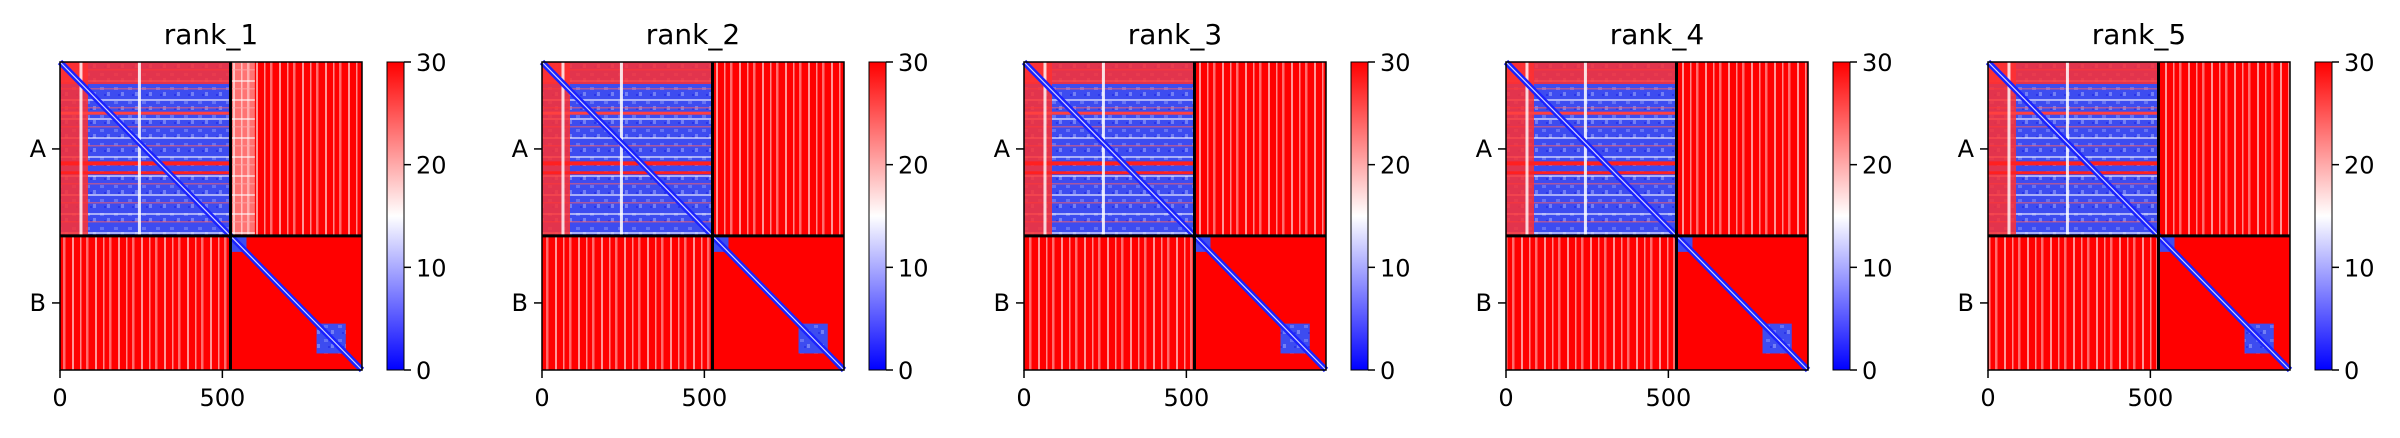 This screenshot has height=438, width=2400. I want to click on panel-title: rank_5, so click(2139, 34).